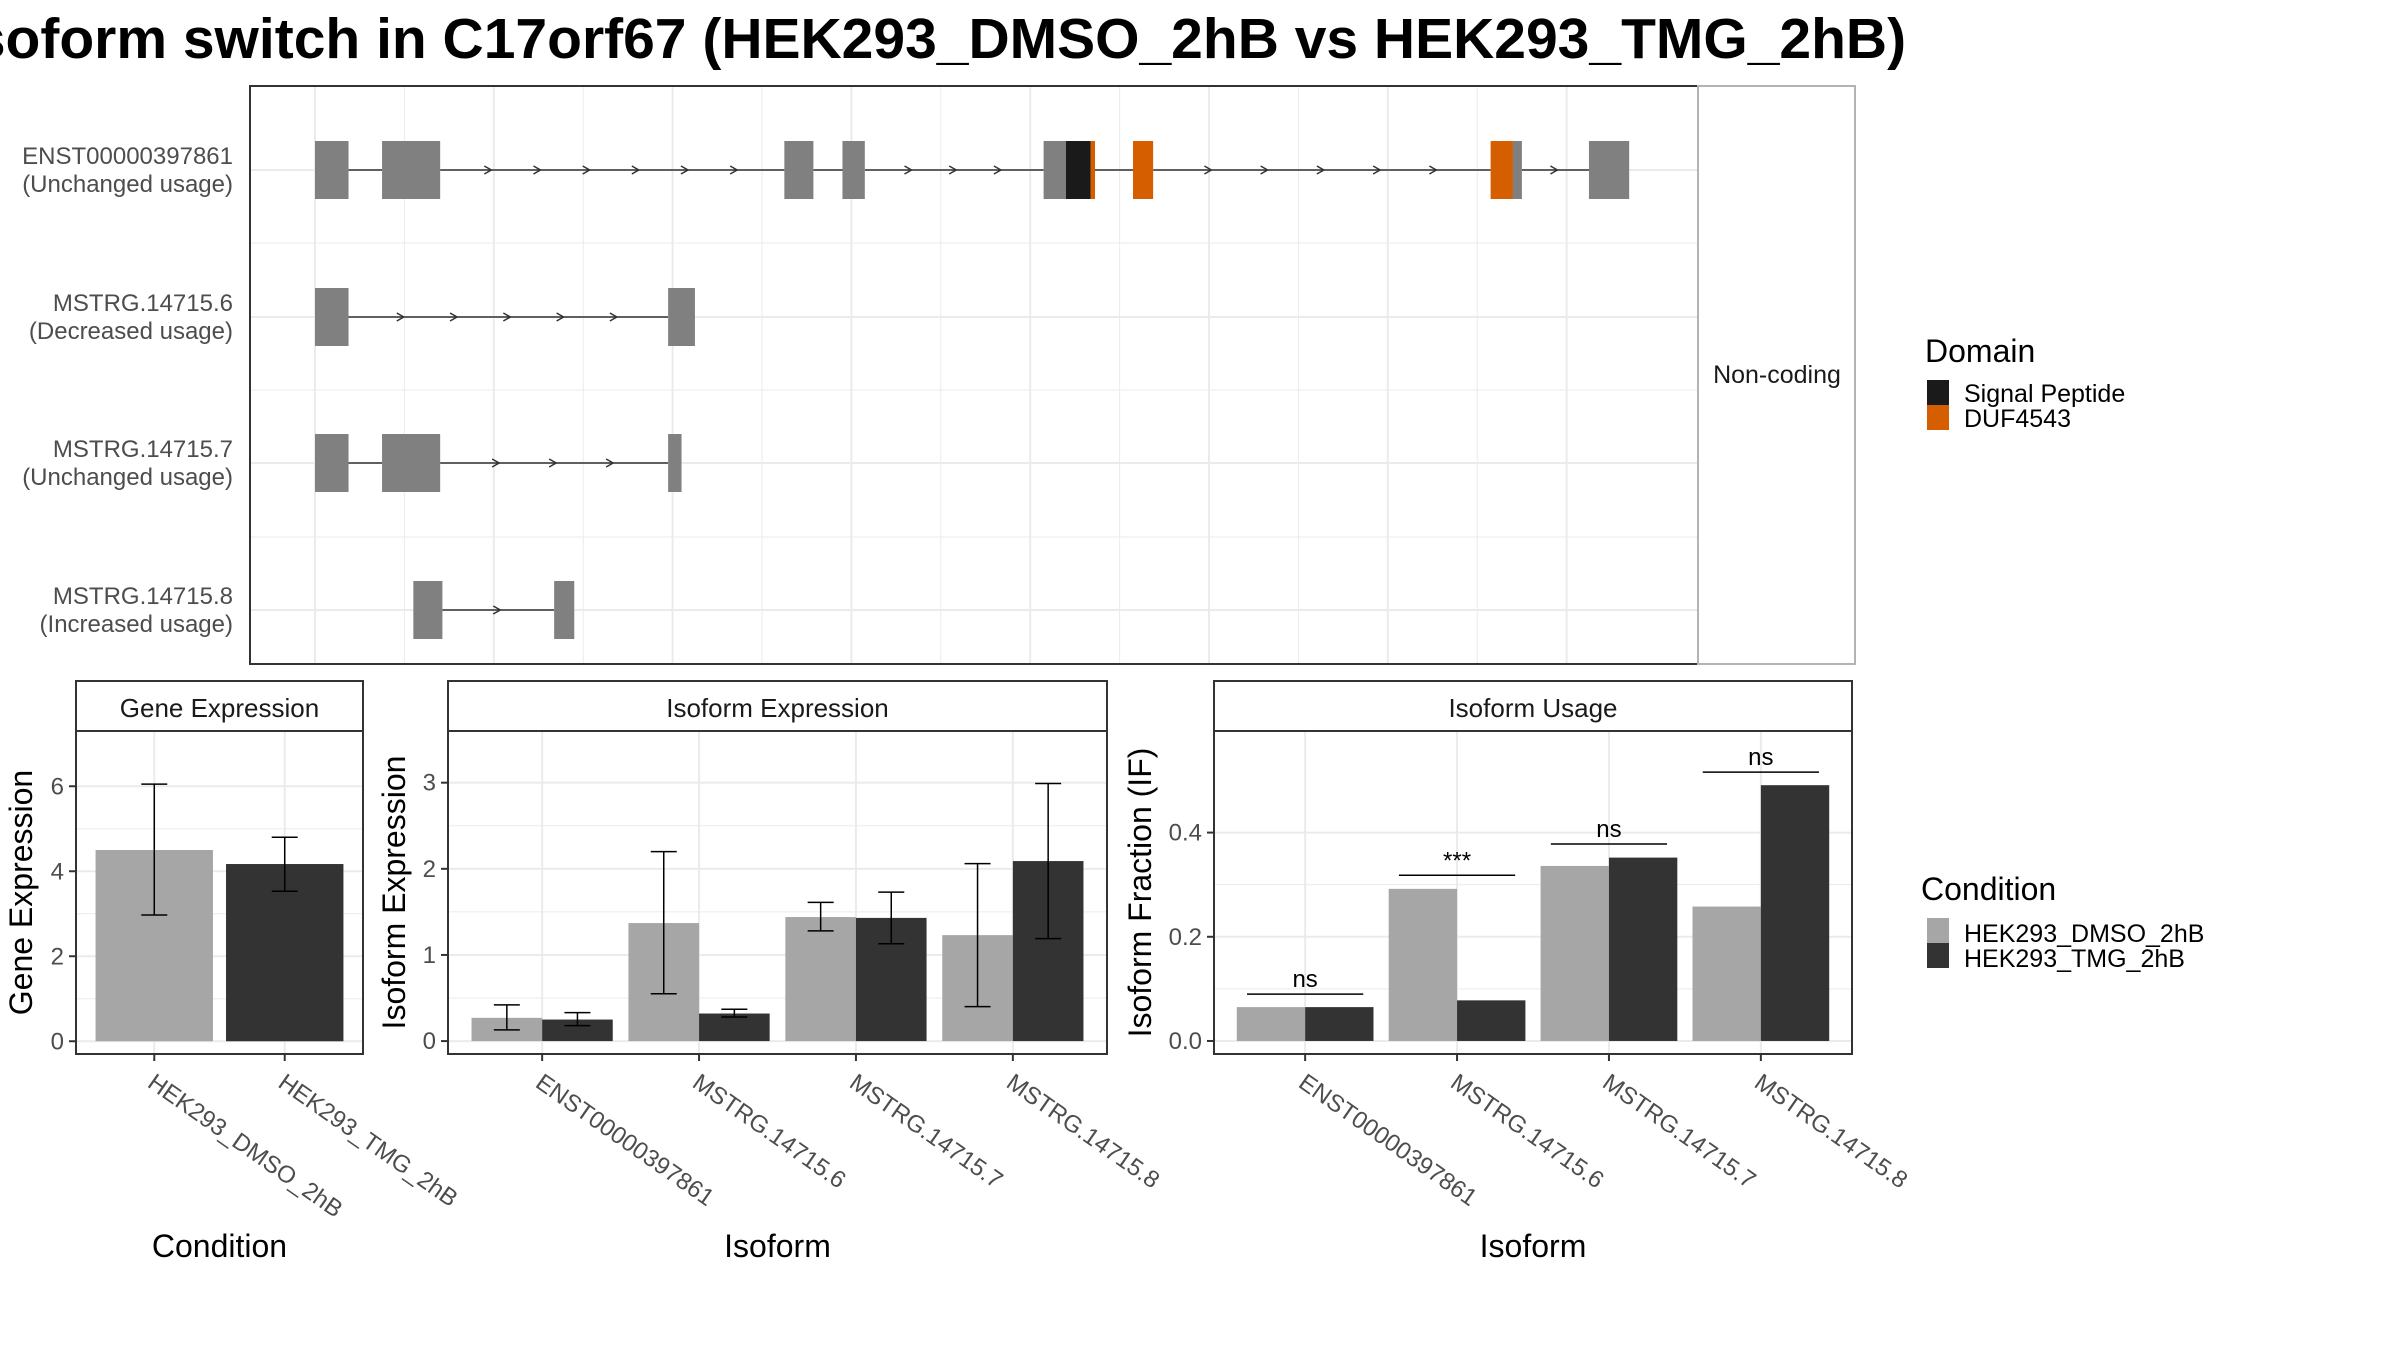 The image size is (2400, 1350). I want to click on transcript-MSTRG.14715.7, so click(498, 463).